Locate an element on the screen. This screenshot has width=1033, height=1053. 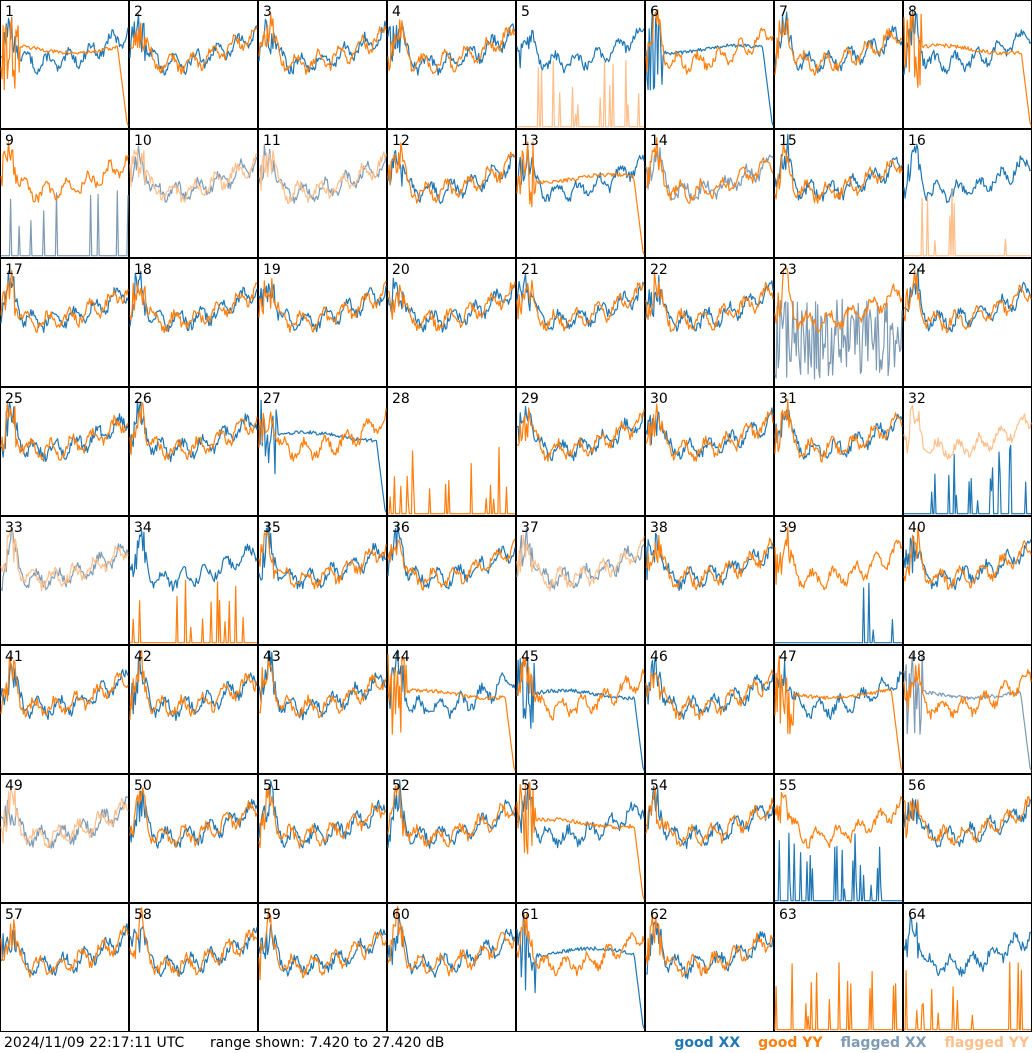
tile-64: 64 is located at coordinates (967, 967).